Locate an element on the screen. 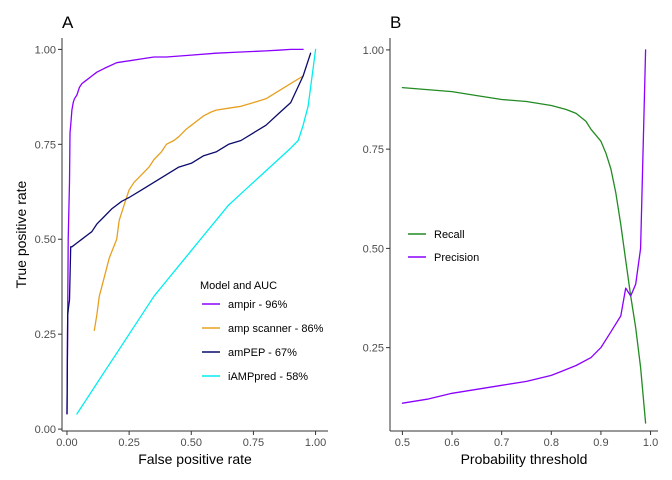 The width and height of the screenshot is (672, 480). x-tick-label: 0.6 is located at coordinates (451, 443).